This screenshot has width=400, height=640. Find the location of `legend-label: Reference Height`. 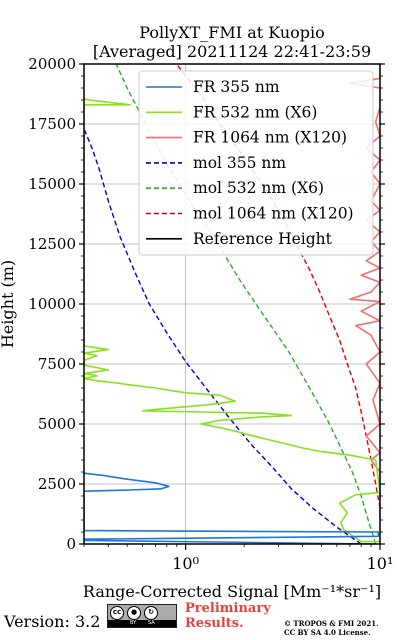

legend-label: Reference Height is located at coordinates (263, 239).